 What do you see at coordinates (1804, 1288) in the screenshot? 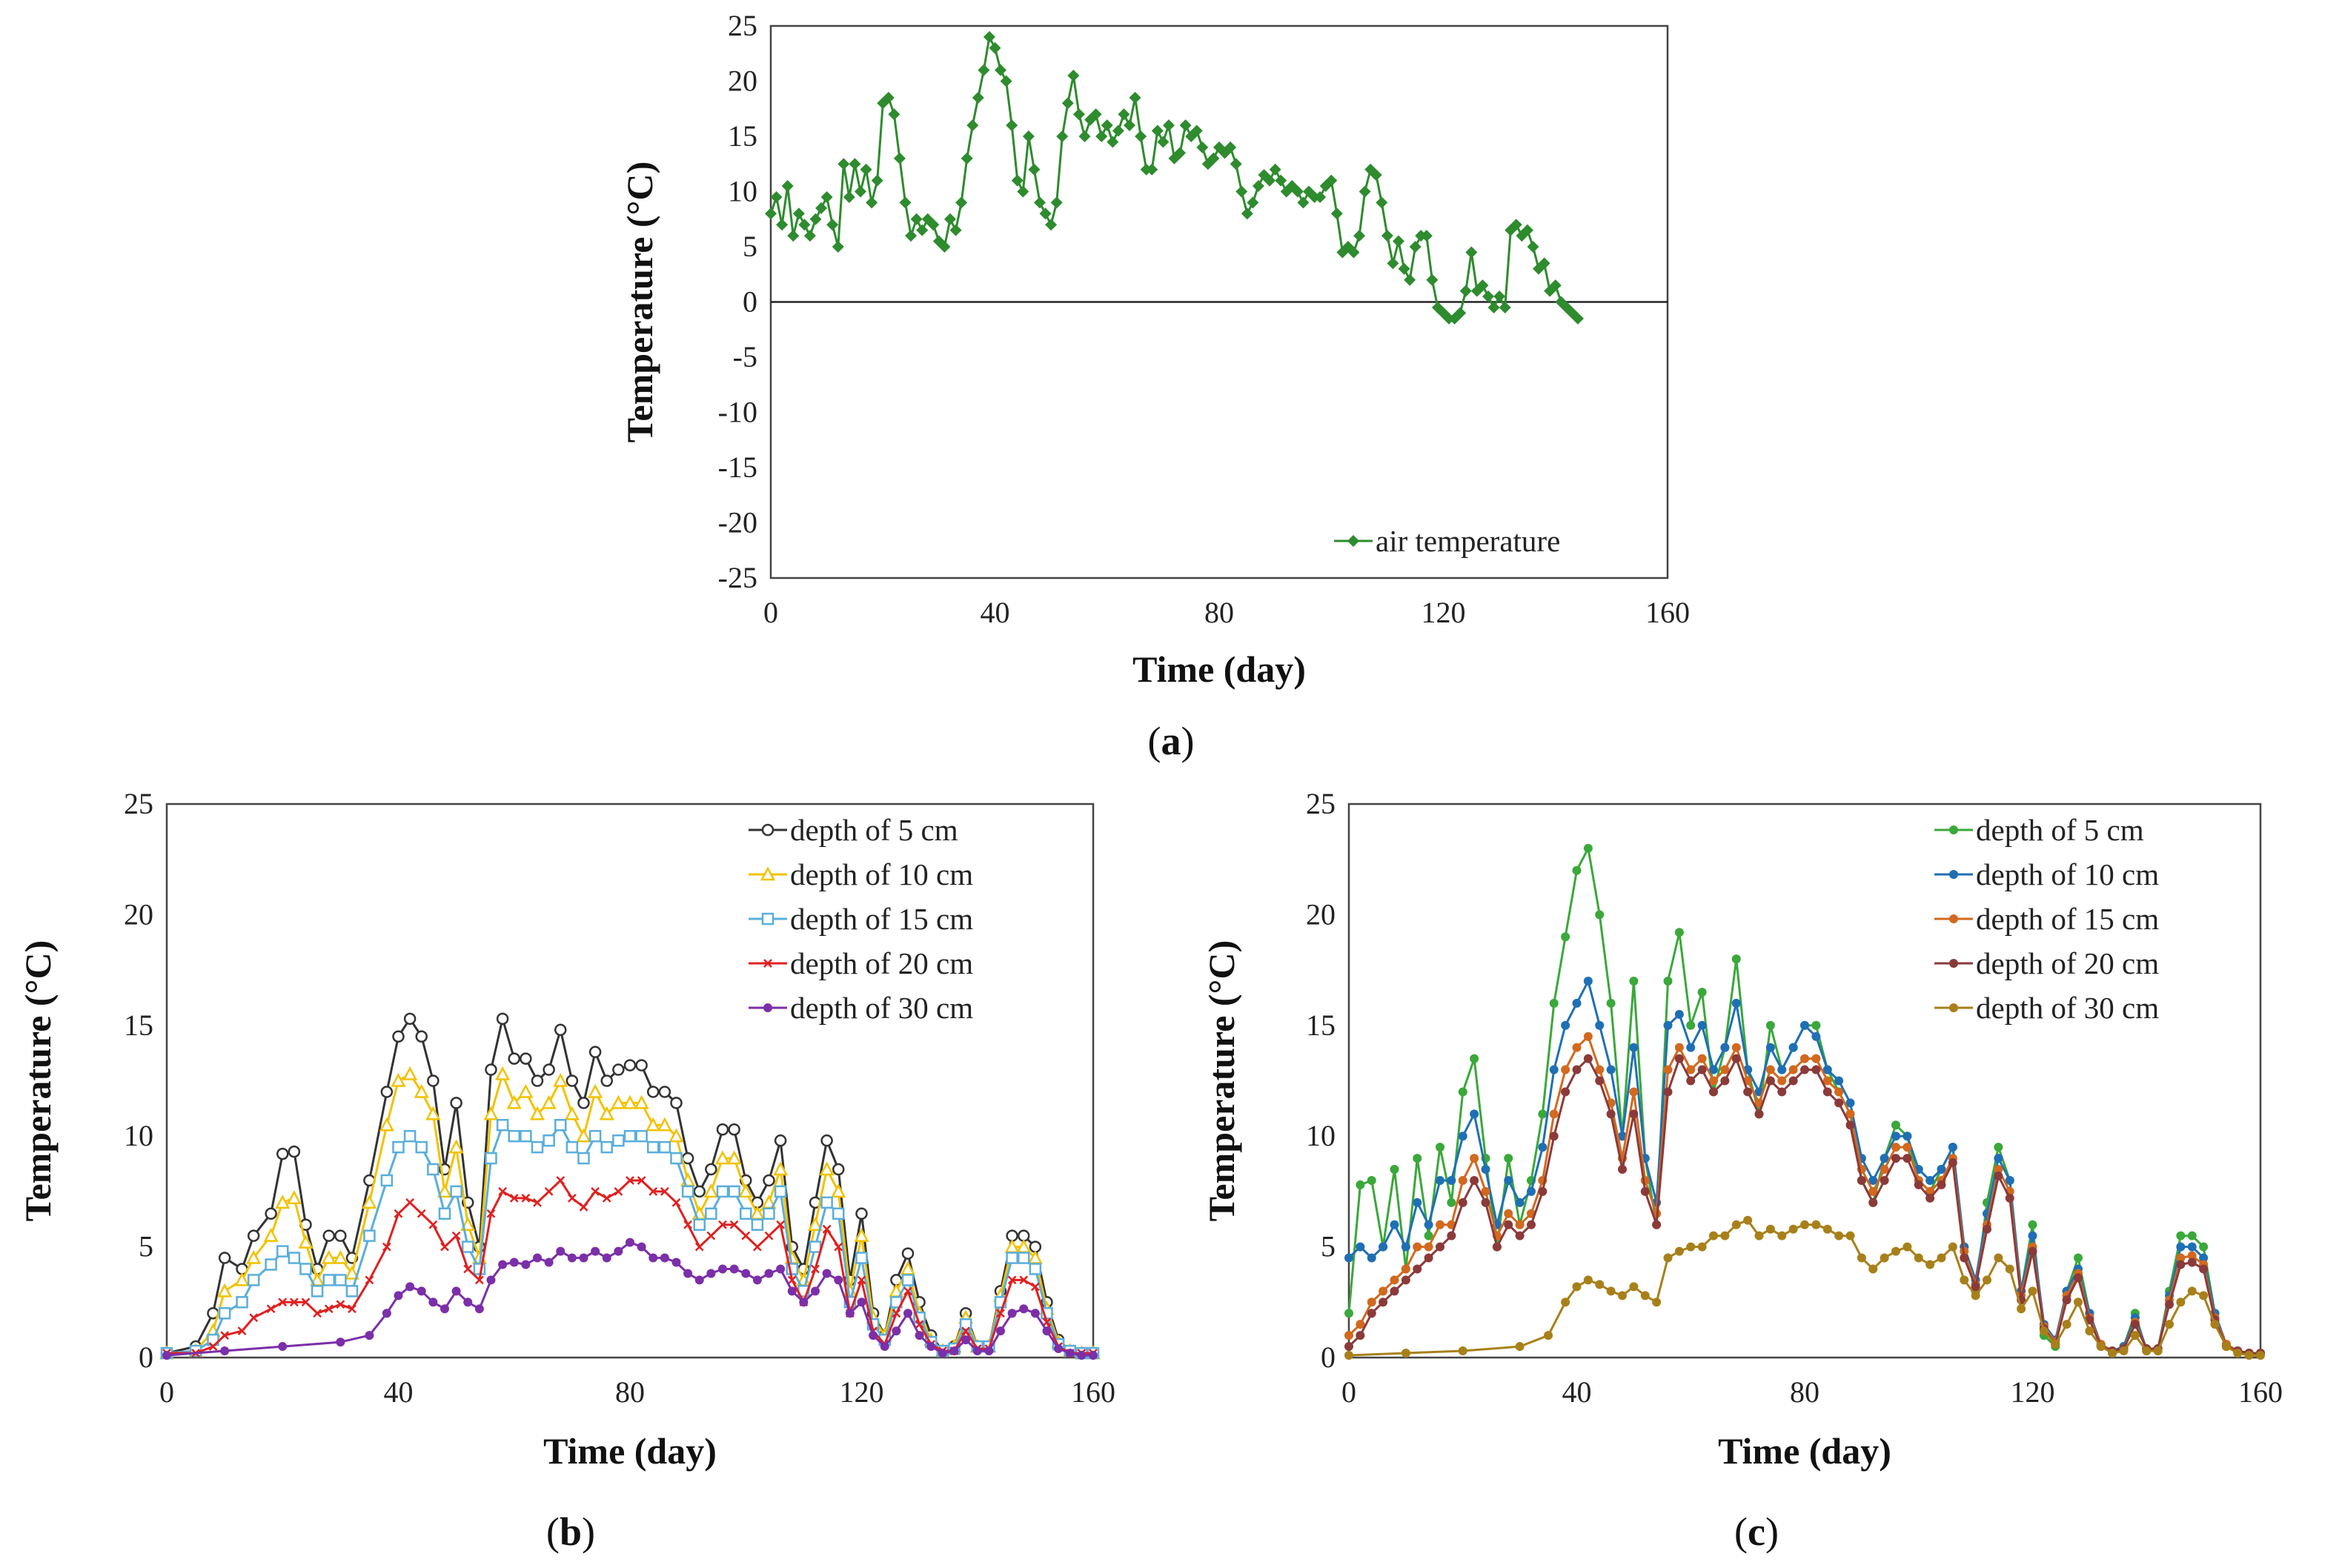
I see `series-line` at bounding box center [1804, 1288].